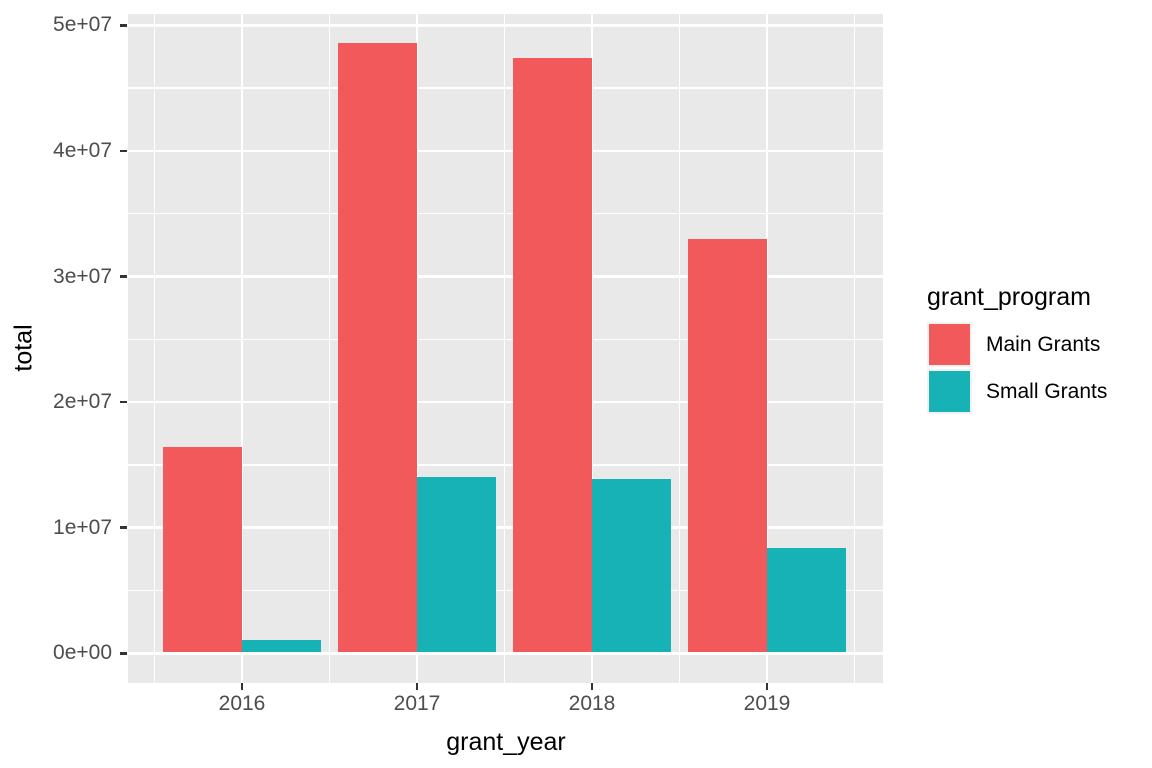 The height and width of the screenshot is (768, 1152). I want to click on legend: grant_program Main Grants Small Grants, so click(1017, 349).